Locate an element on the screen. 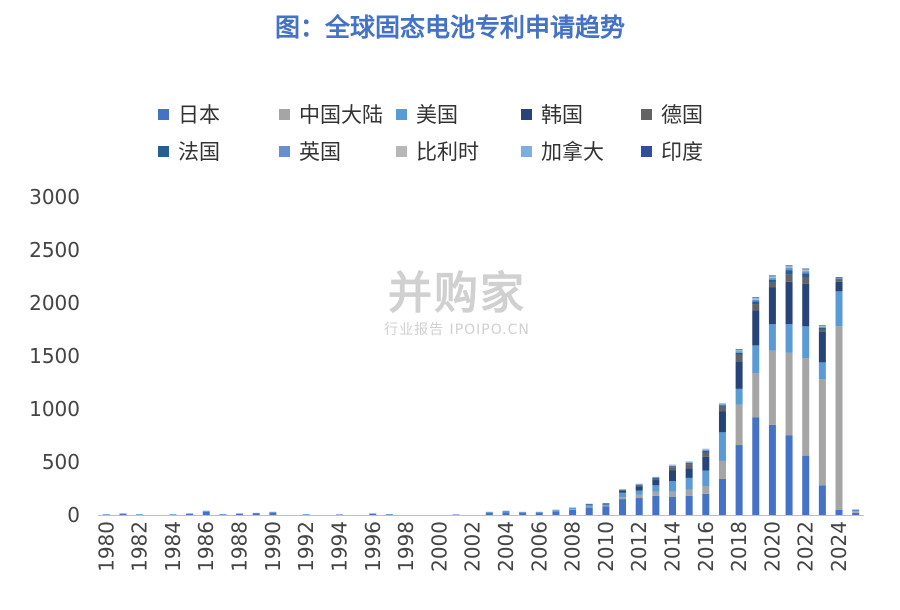 This screenshot has height=610, width=900. legend-item: 美国 is located at coordinates (427, 114).